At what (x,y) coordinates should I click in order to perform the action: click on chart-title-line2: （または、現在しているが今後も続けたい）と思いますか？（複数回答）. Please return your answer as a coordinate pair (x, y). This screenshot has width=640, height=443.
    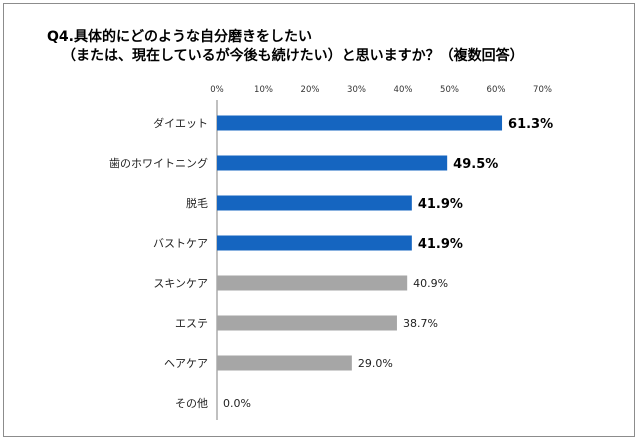
    Looking at the image, I should click on (293, 56).